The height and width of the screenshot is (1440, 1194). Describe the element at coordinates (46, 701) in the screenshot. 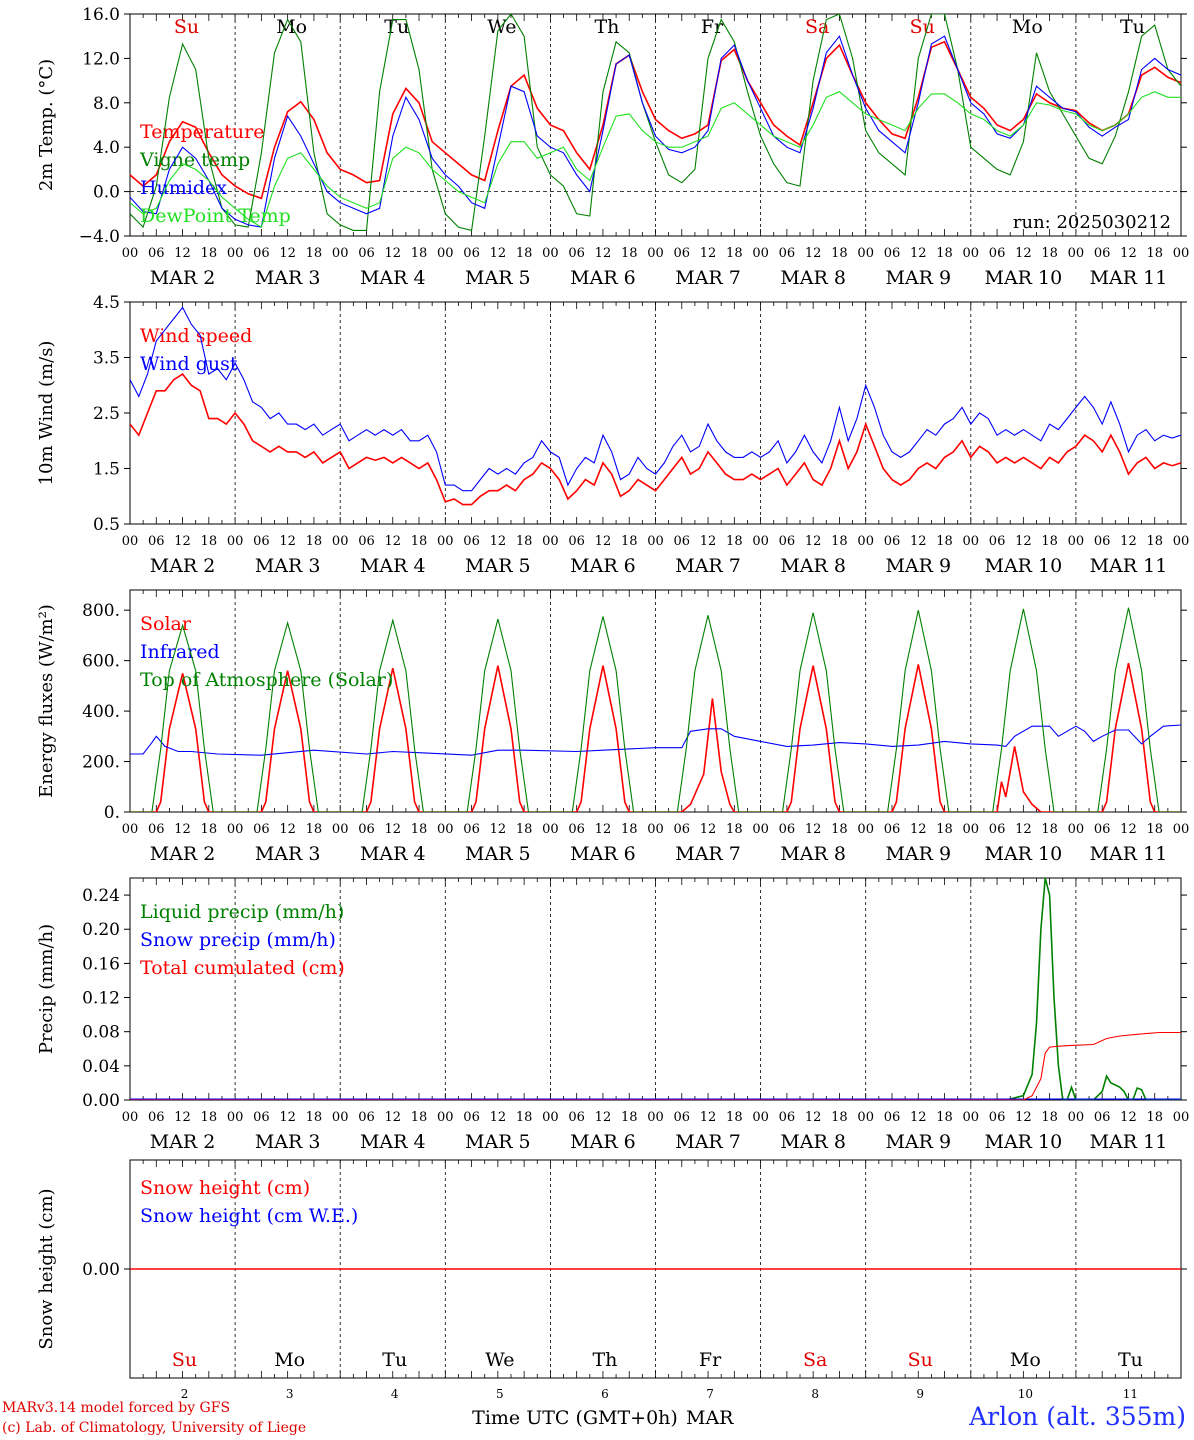

I see `y-axis-label: Energy fluxes (W/m²)` at that location.